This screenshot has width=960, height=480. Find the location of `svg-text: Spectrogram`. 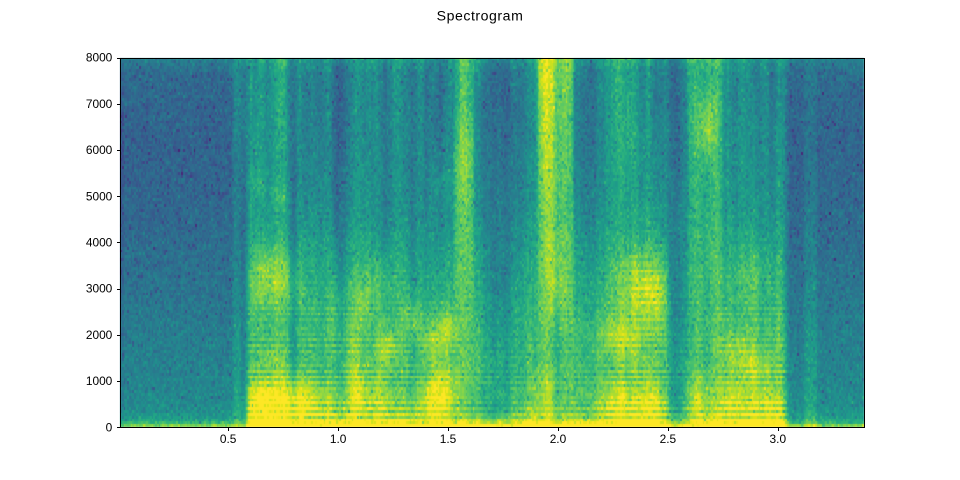

svg-text: Spectrogram is located at coordinates (480, 15).